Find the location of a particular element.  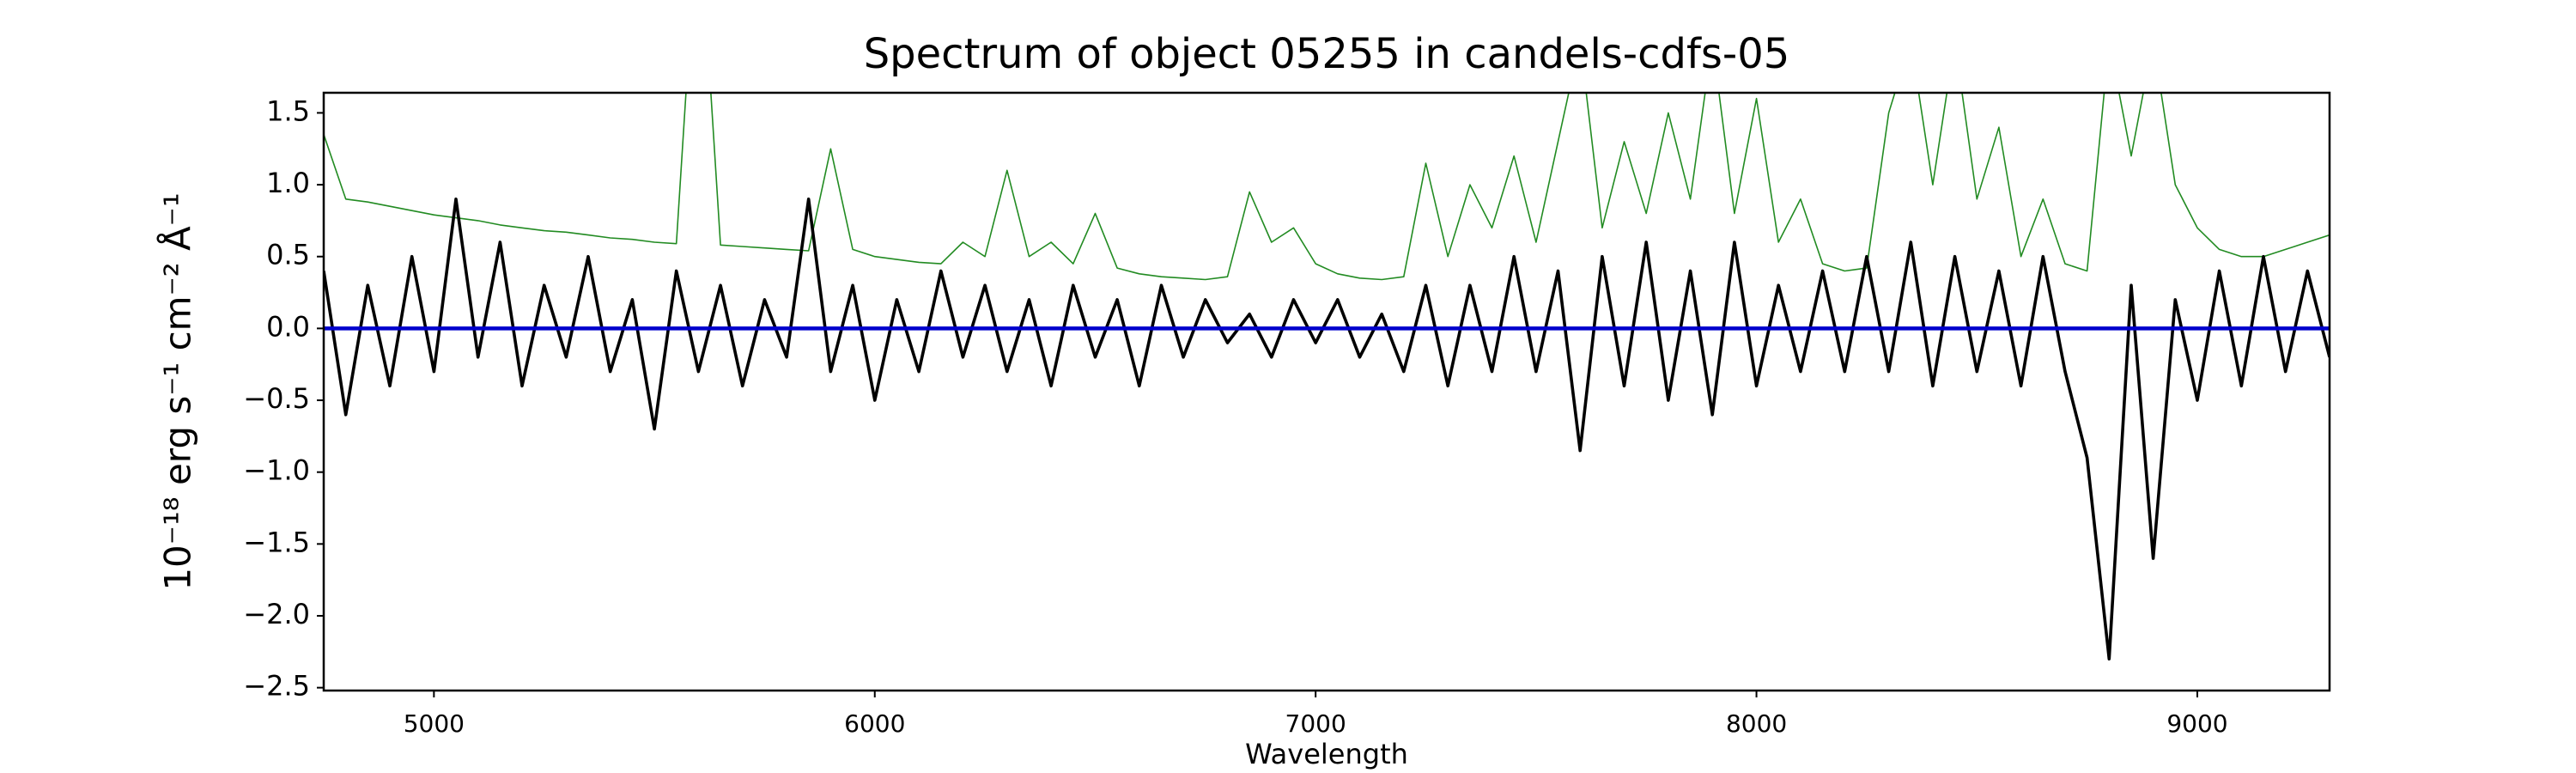

x-tick-label: 6000 is located at coordinates (874, 723).